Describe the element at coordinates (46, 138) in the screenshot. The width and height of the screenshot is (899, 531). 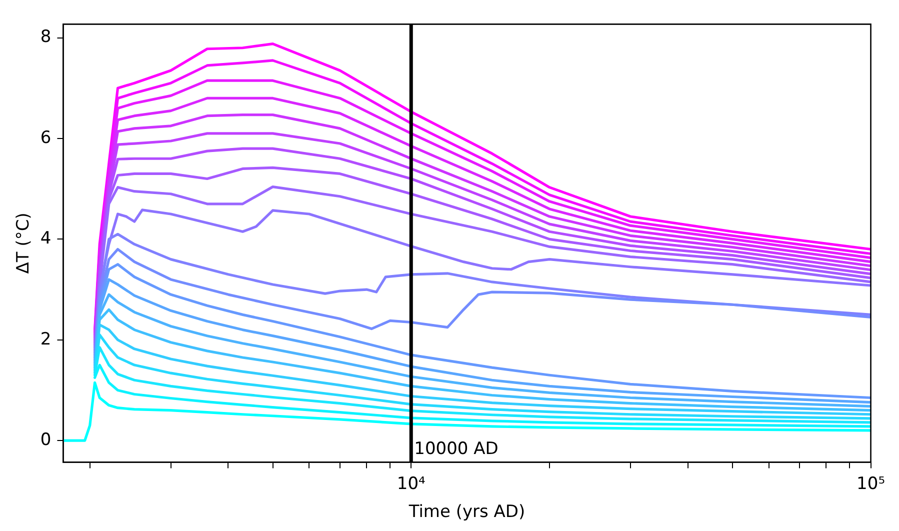
I see `y-tick-label: 6` at that location.